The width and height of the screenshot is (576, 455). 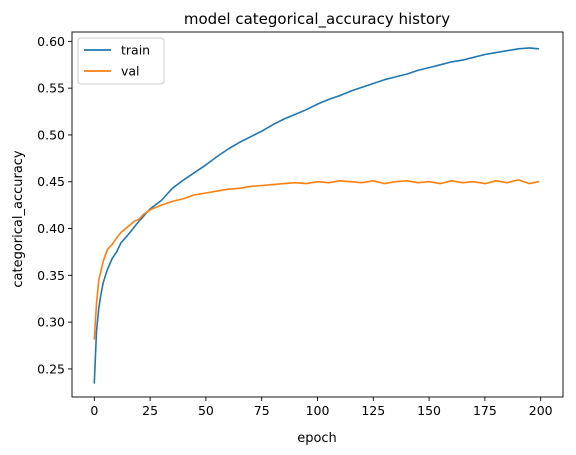 I want to click on y-tick-label: 0.25, so click(x=51, y=368).